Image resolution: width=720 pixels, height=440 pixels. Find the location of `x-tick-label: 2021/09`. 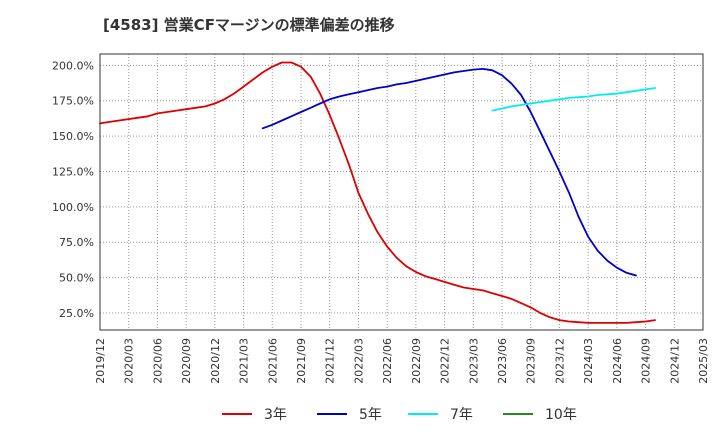

x-tick-label: 2021/09 is located at coordinates (301, 361).